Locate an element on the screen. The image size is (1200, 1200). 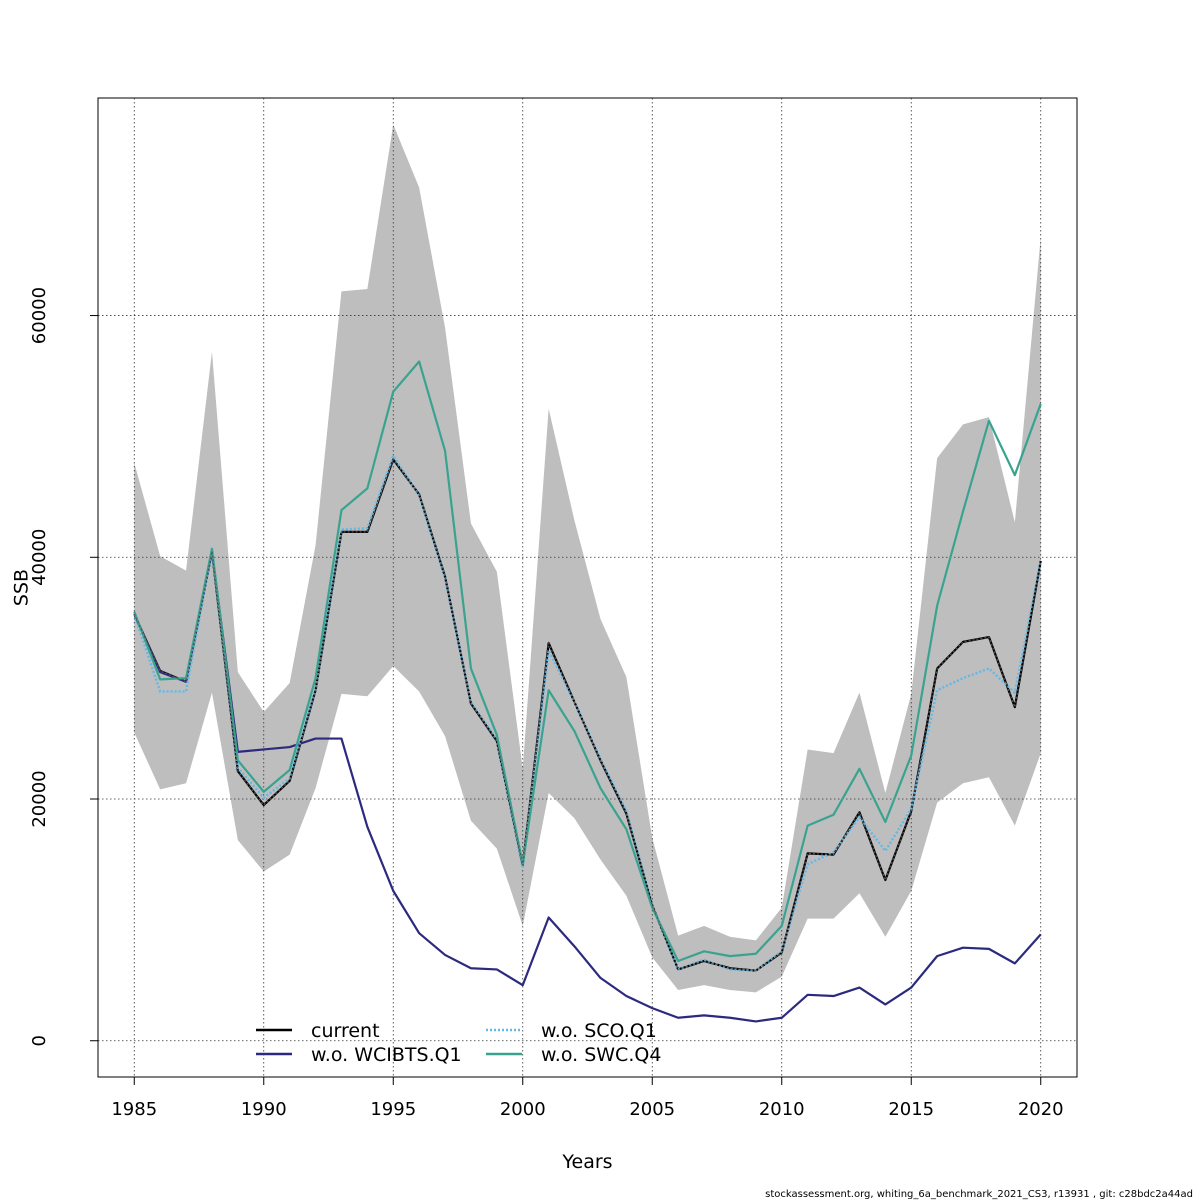
x-tick-label-2015: 2015 is located at coordinates (911, 1109).